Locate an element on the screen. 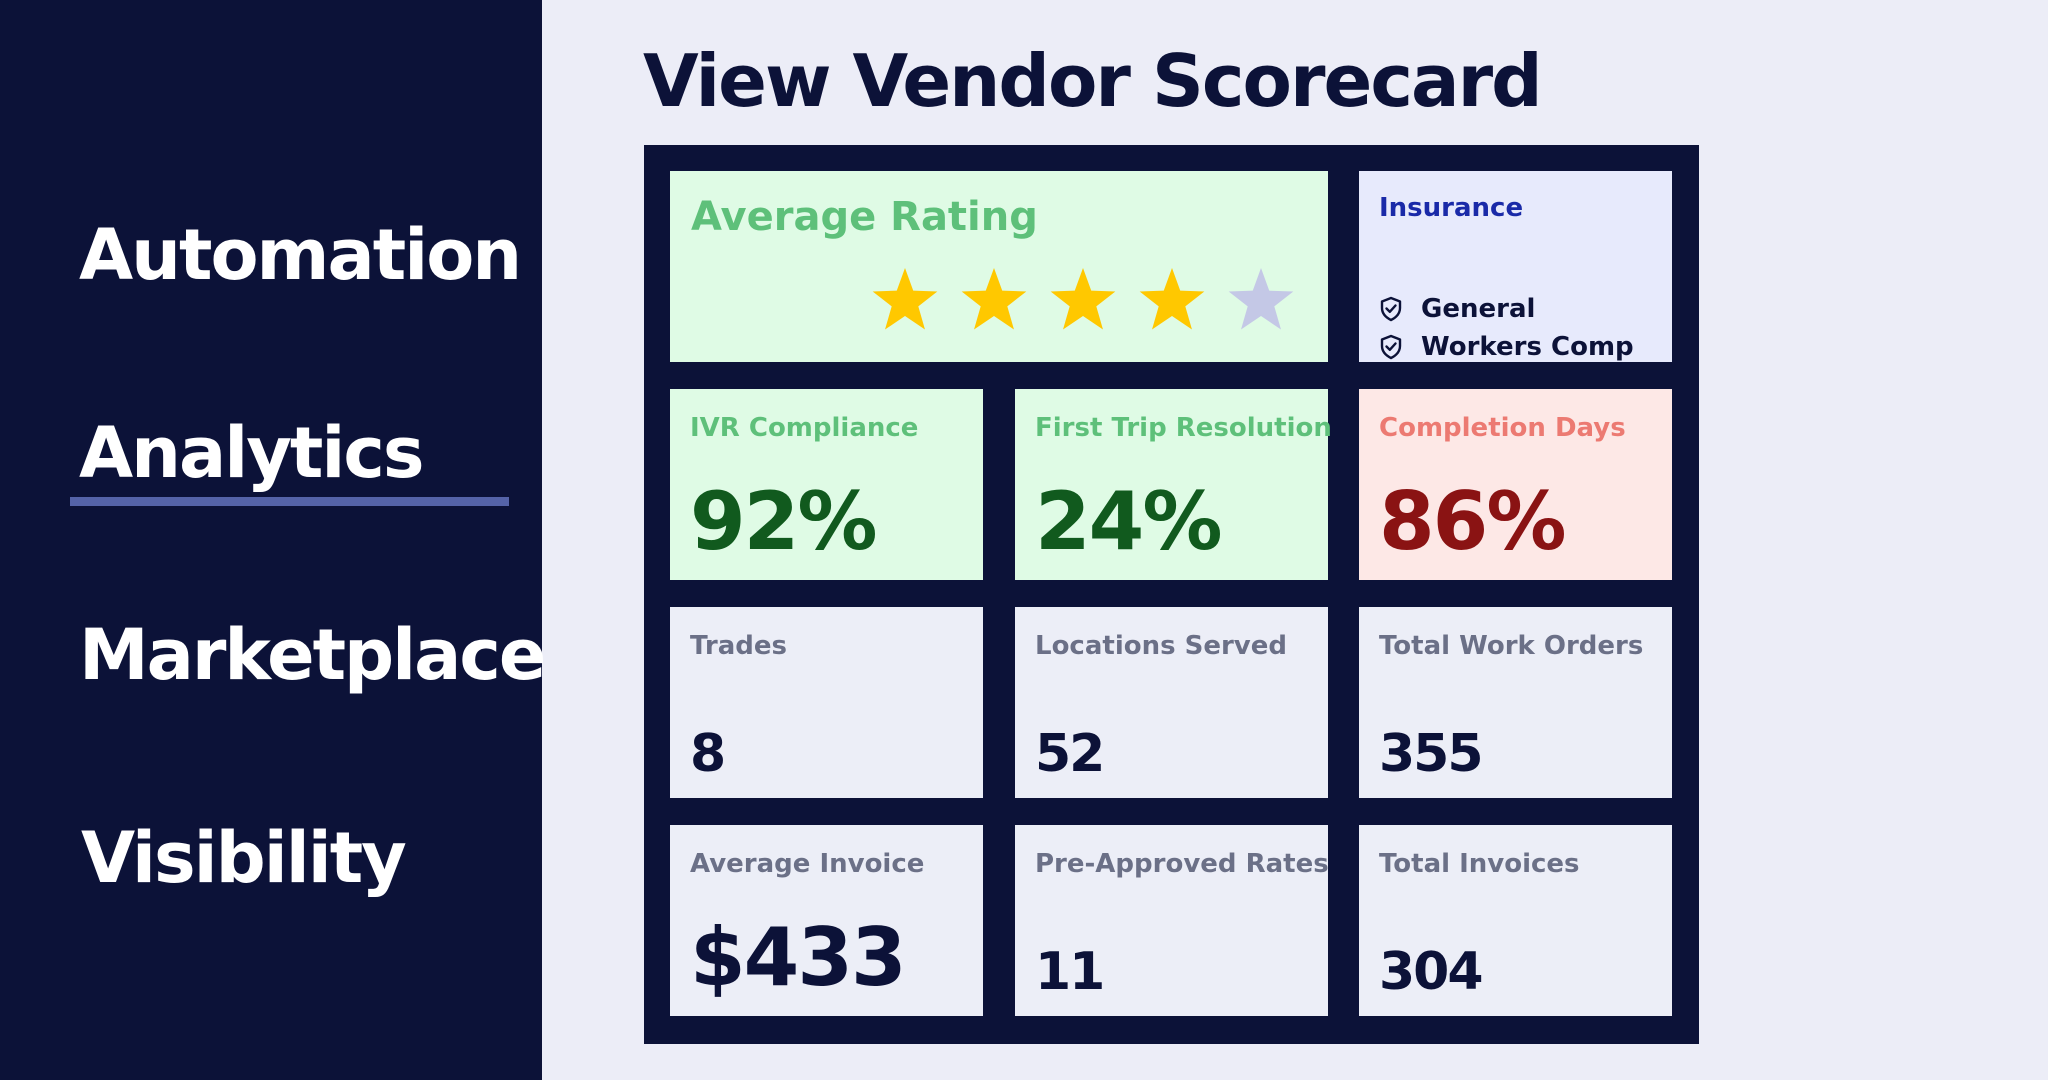 This screenshot has height=1080, width=2048. sidebar-item-automation: Automation is located at coordinates (300, 255).